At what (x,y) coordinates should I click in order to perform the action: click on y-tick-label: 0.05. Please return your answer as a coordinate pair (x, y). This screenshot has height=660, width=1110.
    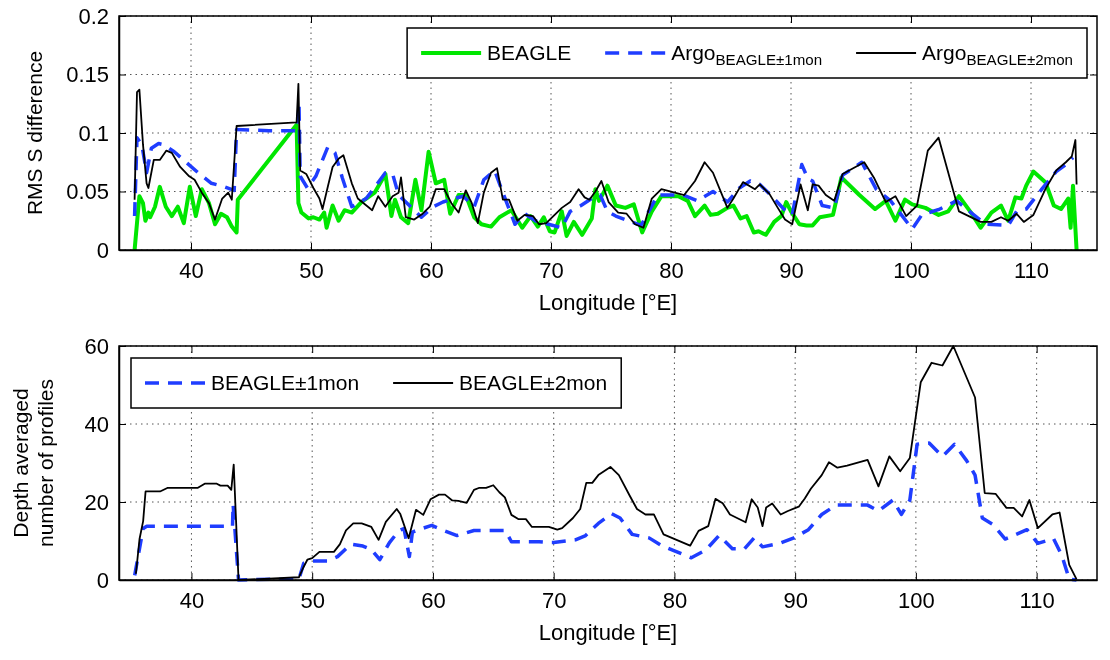
    Looking at the image, I should click on (87, 192).